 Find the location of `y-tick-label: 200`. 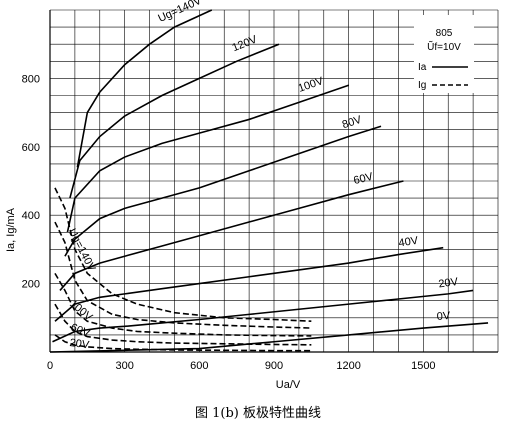

y-tick-label: 200 is located at coordinates (31, 285).